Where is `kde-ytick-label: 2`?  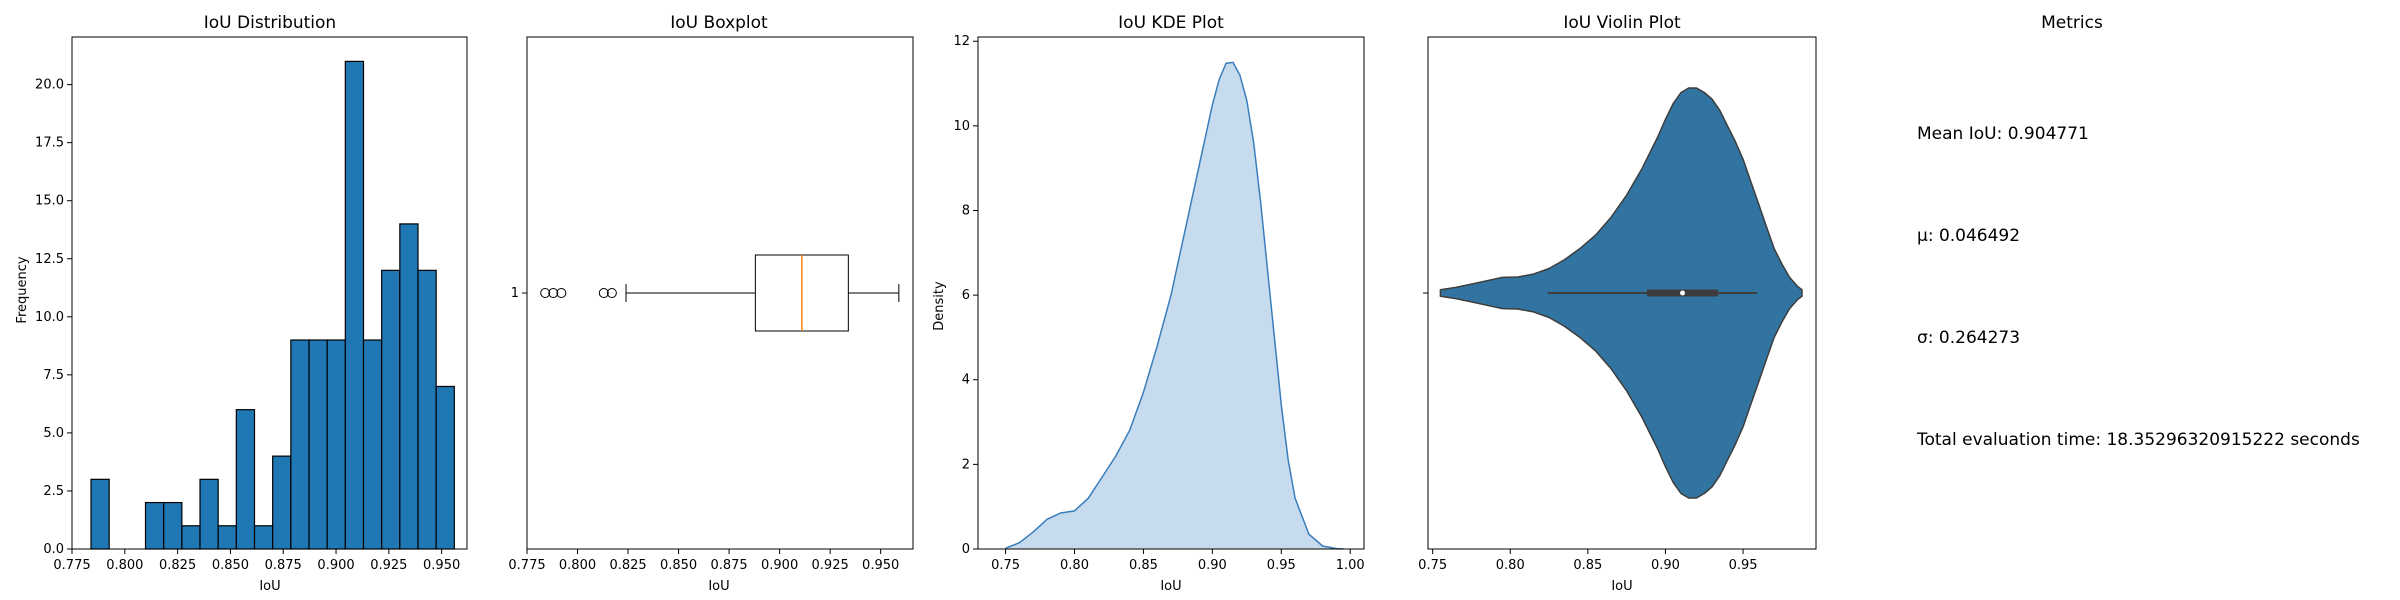
kde-ytick-label: 2 is located at coordinates (966, 464).